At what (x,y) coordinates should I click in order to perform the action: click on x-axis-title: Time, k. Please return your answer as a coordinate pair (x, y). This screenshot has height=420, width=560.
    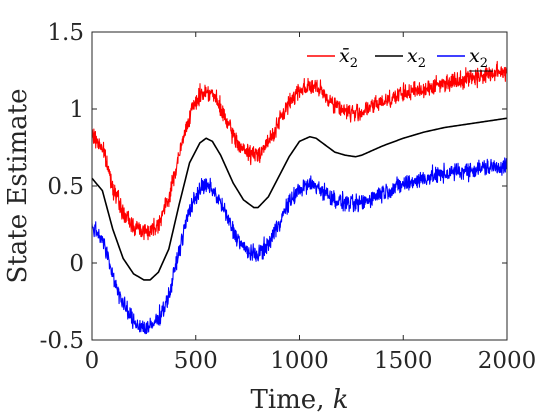
    Looking at the image, I should click on (300, 400).